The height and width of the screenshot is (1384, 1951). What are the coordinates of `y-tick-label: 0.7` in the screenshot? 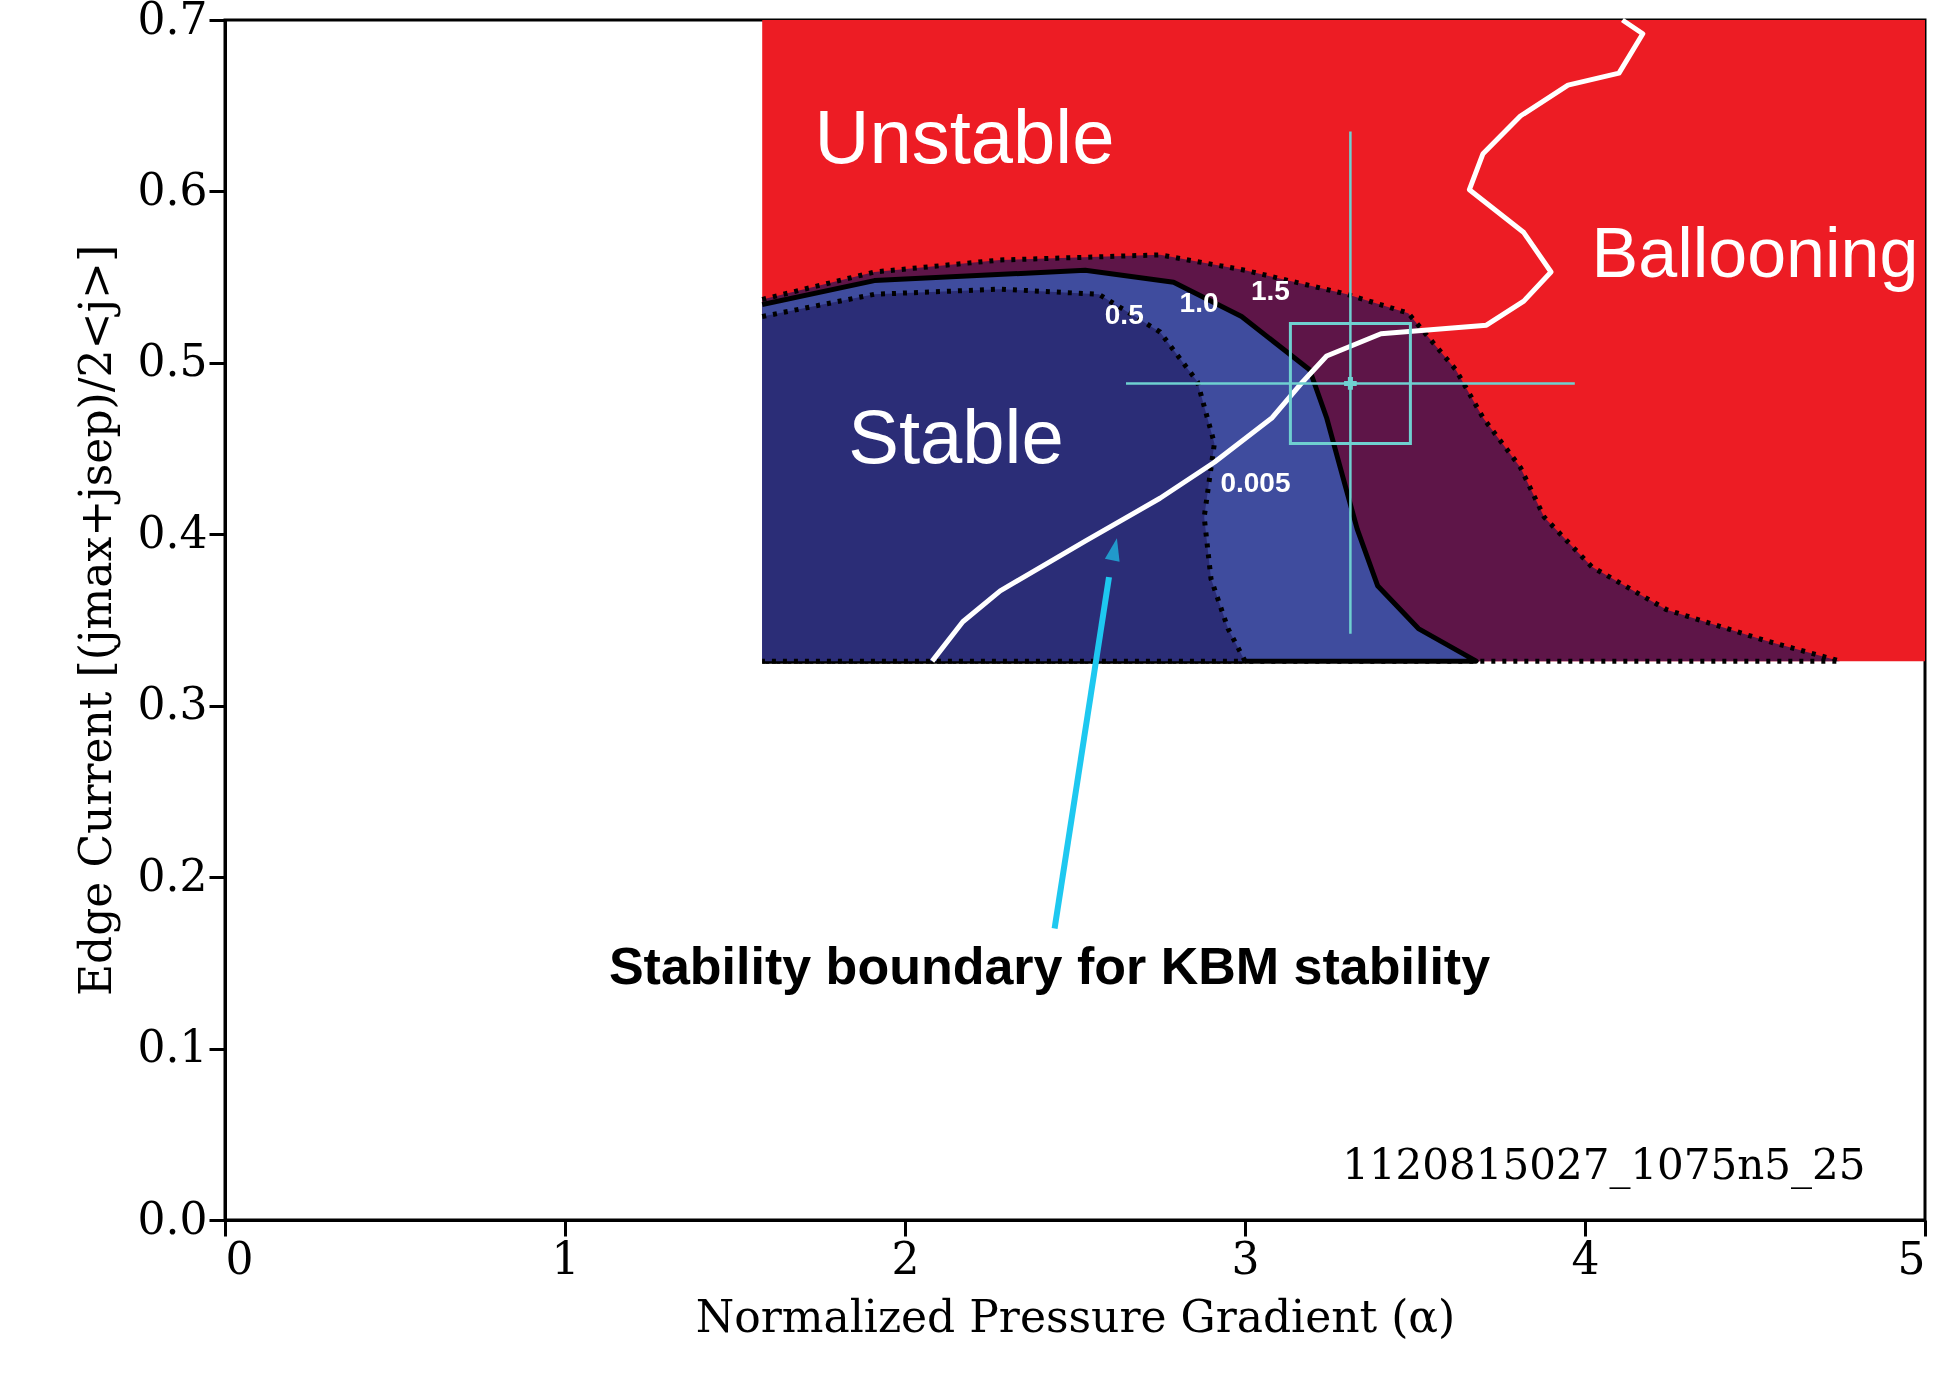 It's located at (172, 22).